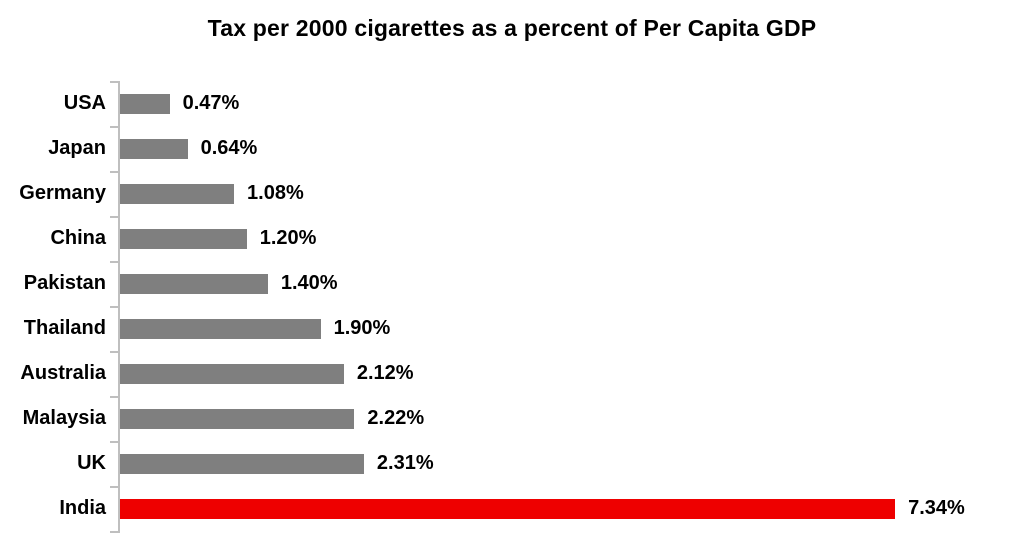 The image size is (1024, 555). Describe the element at coordinates (512, 418) in the screenshot. I see `bar-row: Malaysia 2.22%` at that location.